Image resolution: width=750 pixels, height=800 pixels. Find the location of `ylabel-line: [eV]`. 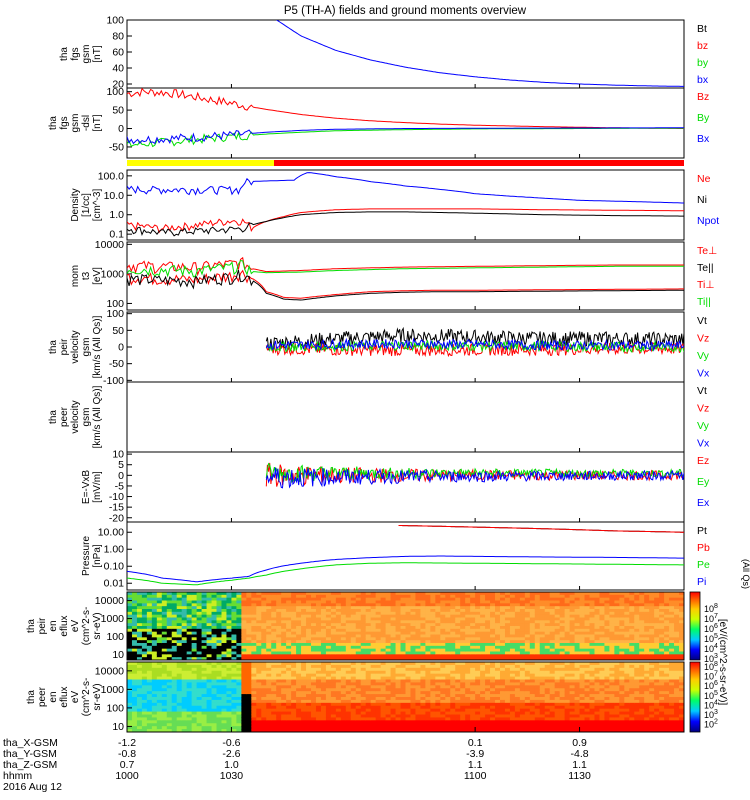

ylabel-line: [eV] is located at coordinates (97, 276).